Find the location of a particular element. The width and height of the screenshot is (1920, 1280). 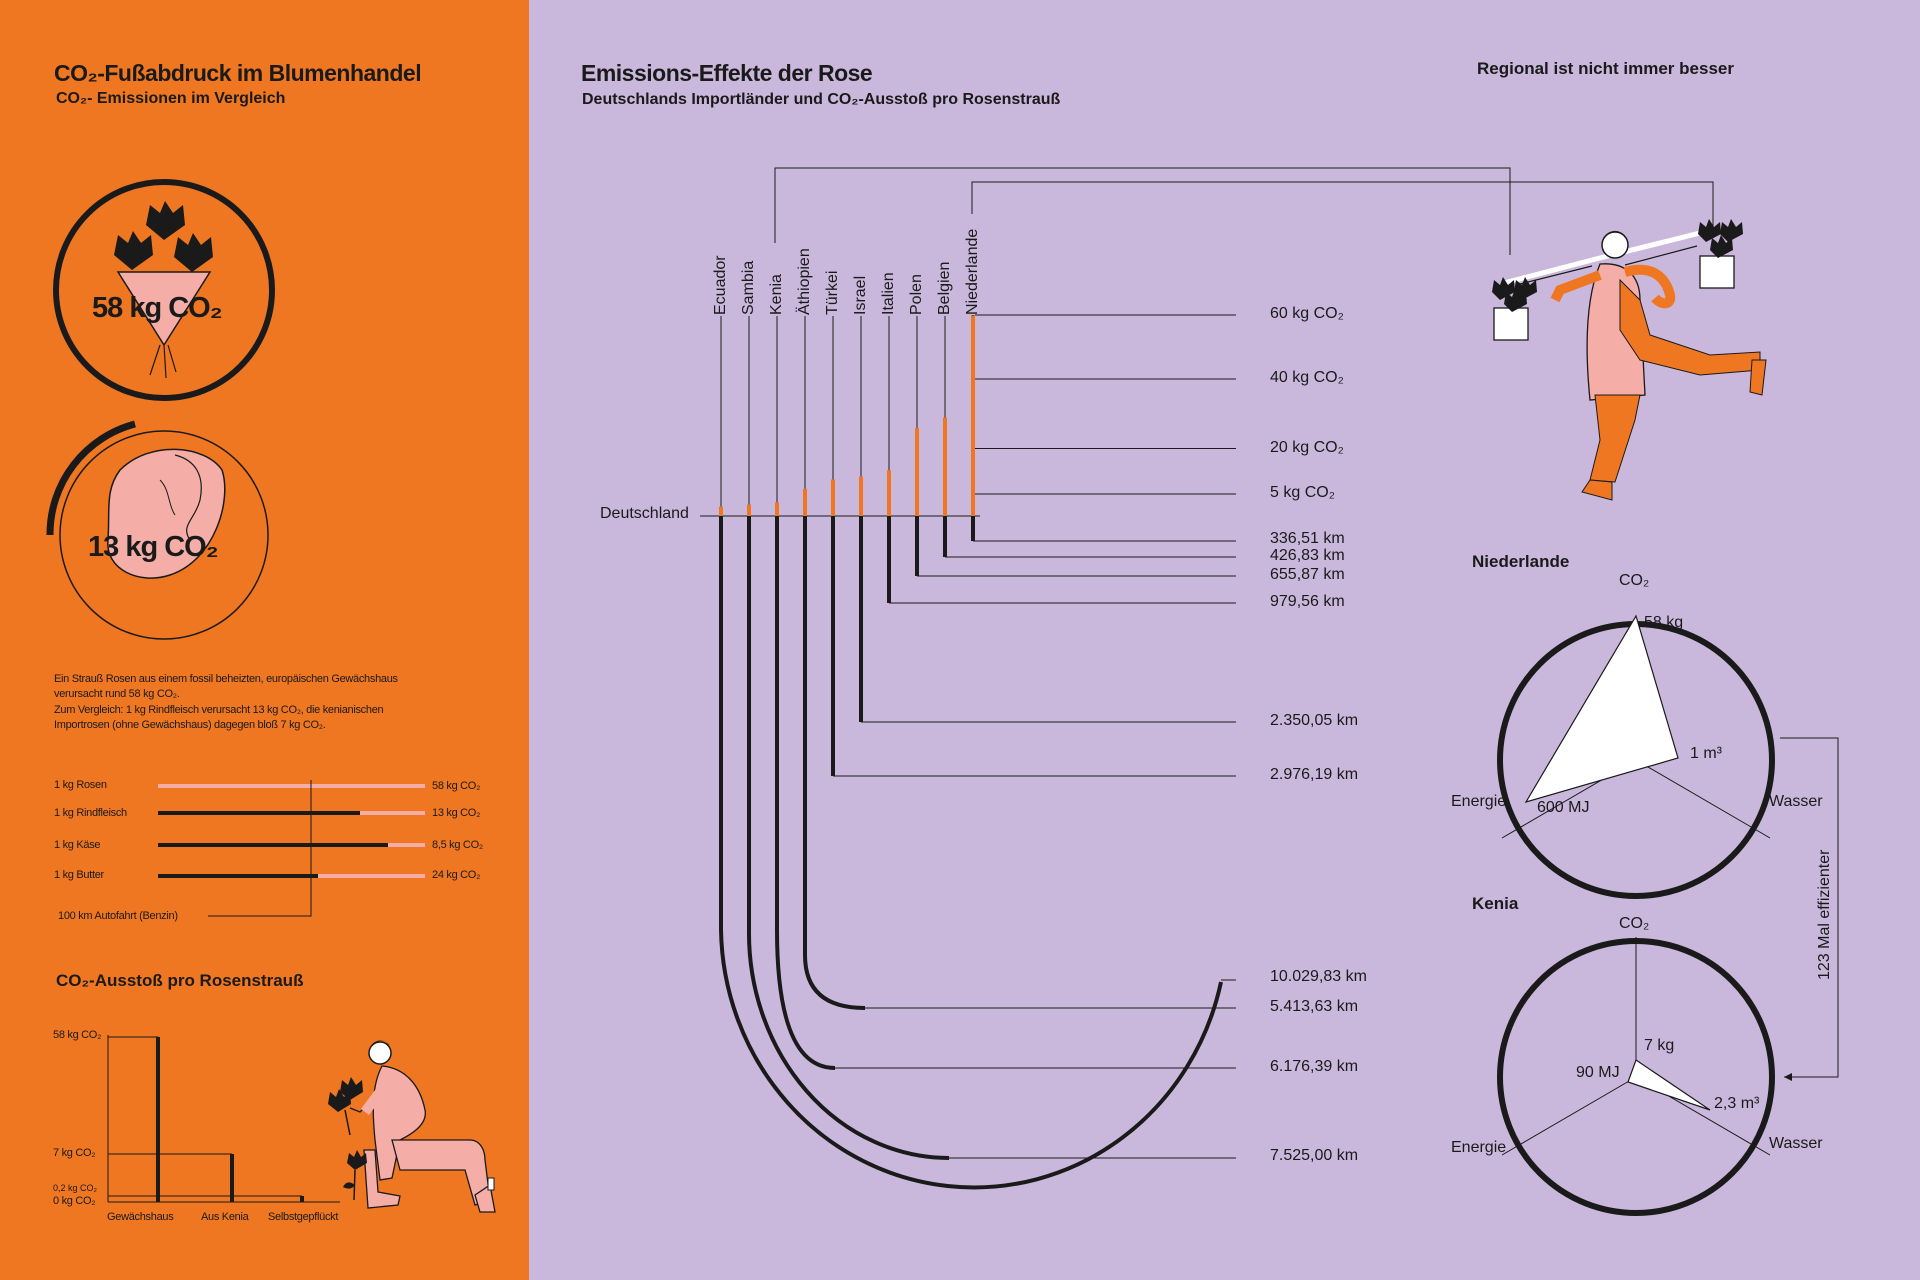

ytick-0: 0 kg CO₂ is located at coordinates (74, 1201).